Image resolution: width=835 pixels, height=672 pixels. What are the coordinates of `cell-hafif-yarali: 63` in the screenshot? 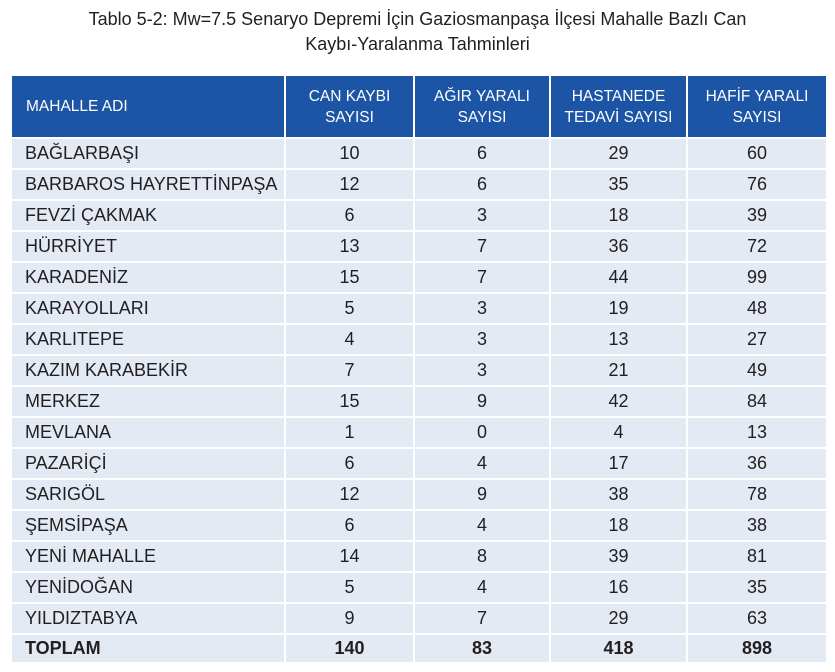 It's located at (756, 618).